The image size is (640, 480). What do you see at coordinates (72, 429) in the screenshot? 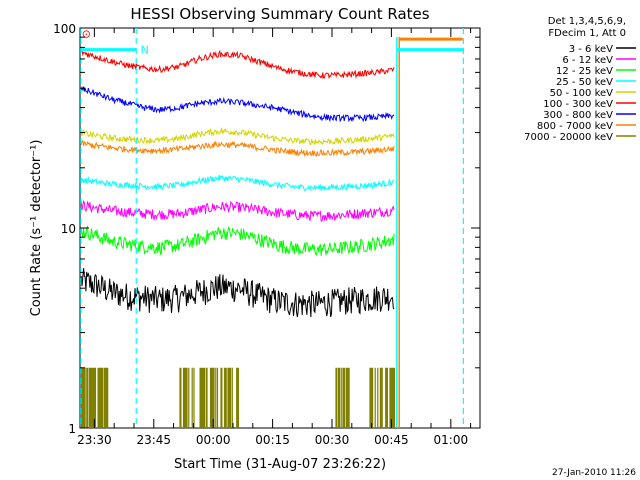
I see `y-tick-label: 1` at bounding box center [72, 429].